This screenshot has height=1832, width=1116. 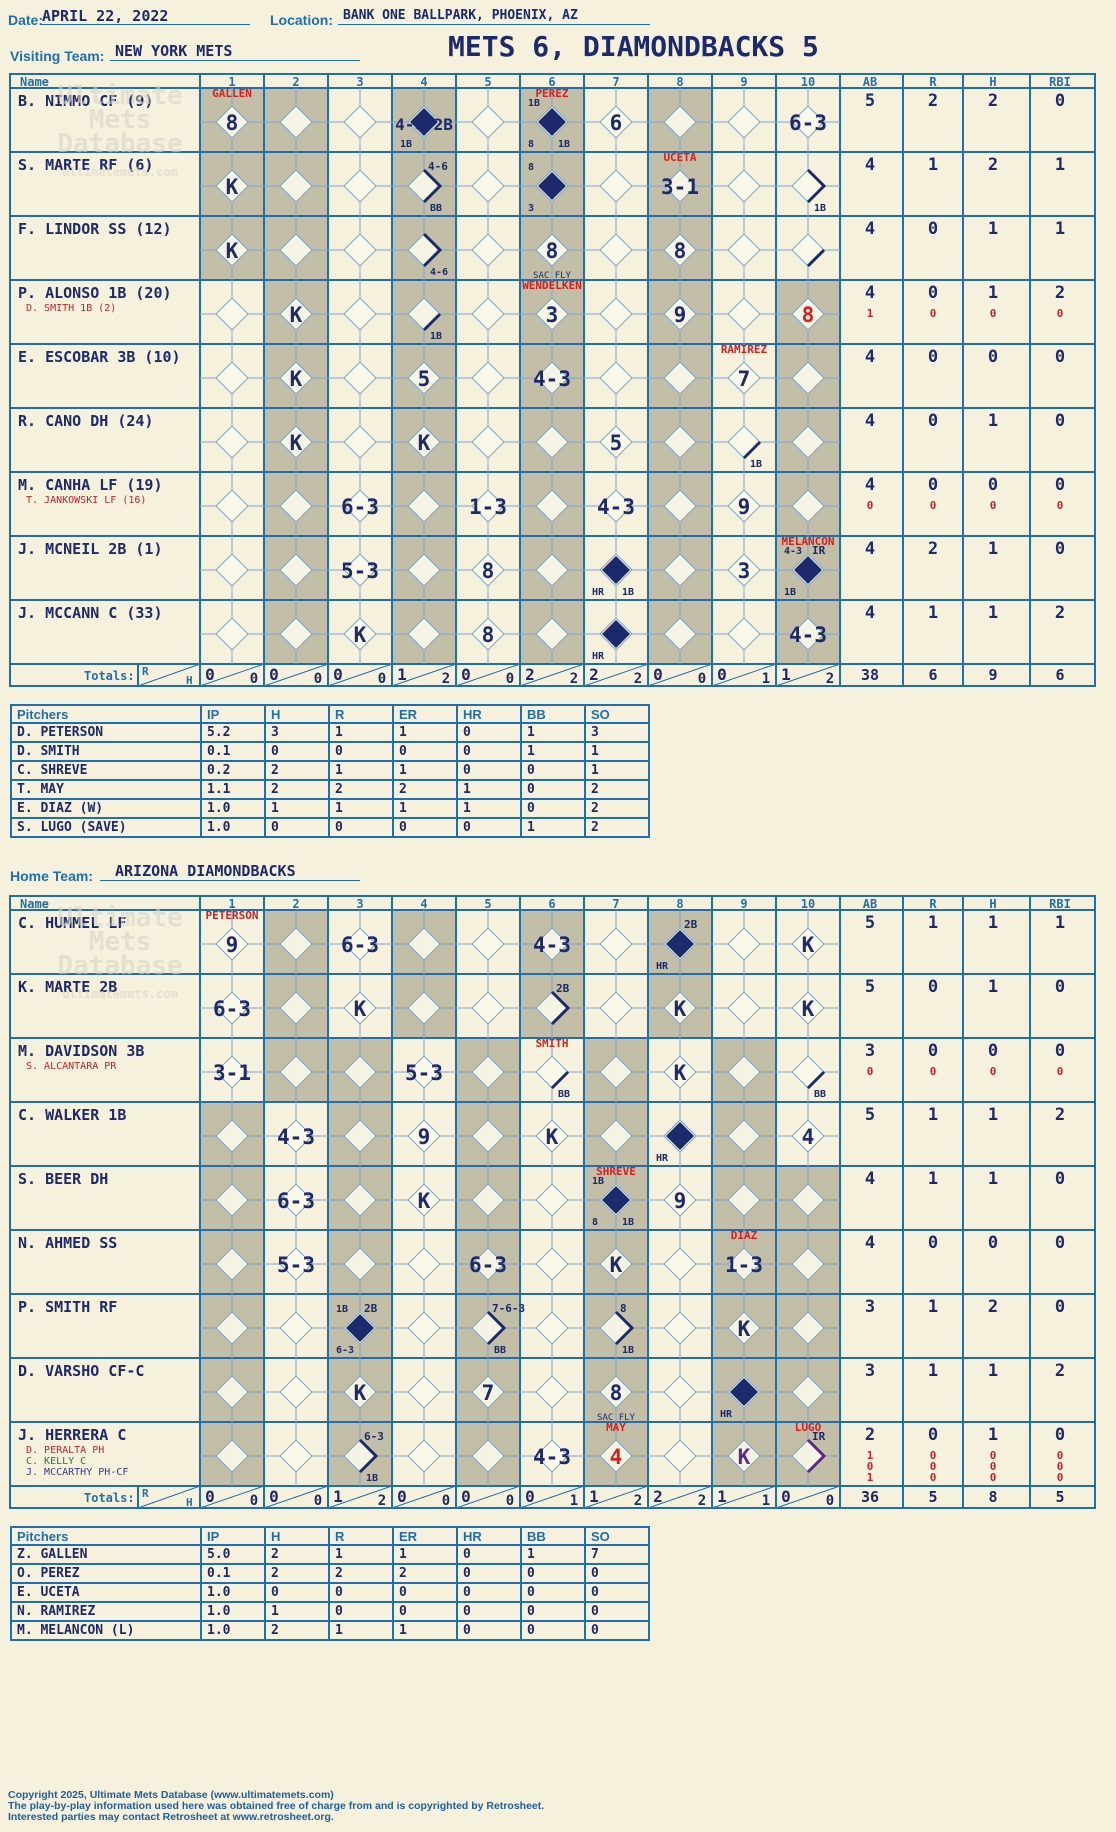 I want to click on visiting-play-result: 4-6 2B, so click(x=424, y=124).